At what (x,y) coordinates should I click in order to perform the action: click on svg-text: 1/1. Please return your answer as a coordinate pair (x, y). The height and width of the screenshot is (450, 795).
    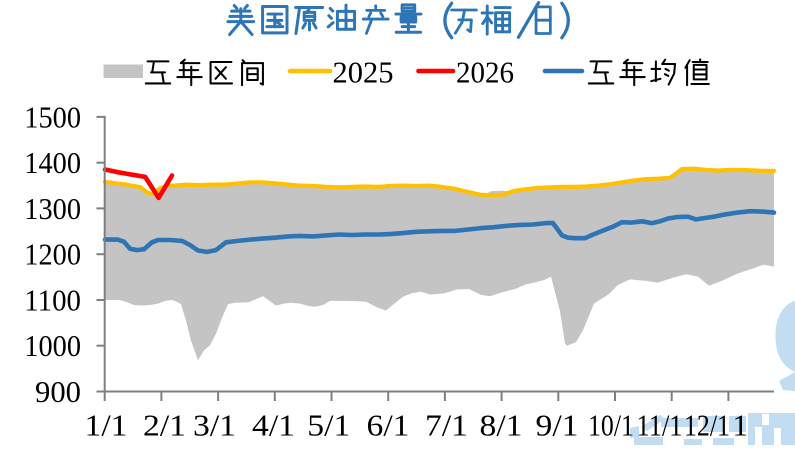
    Looking at the image, I should click on (106, 425).